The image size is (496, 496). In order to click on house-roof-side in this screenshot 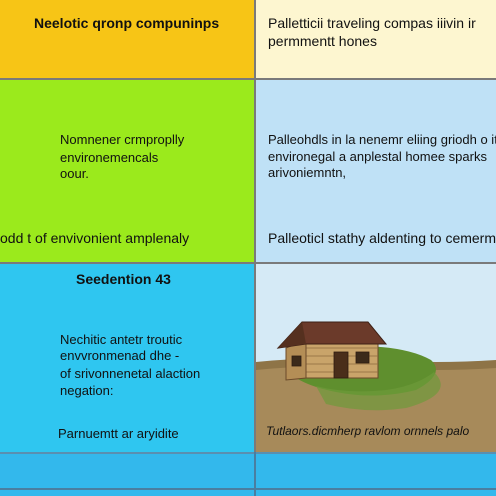, I will do `click(292, 335)`.